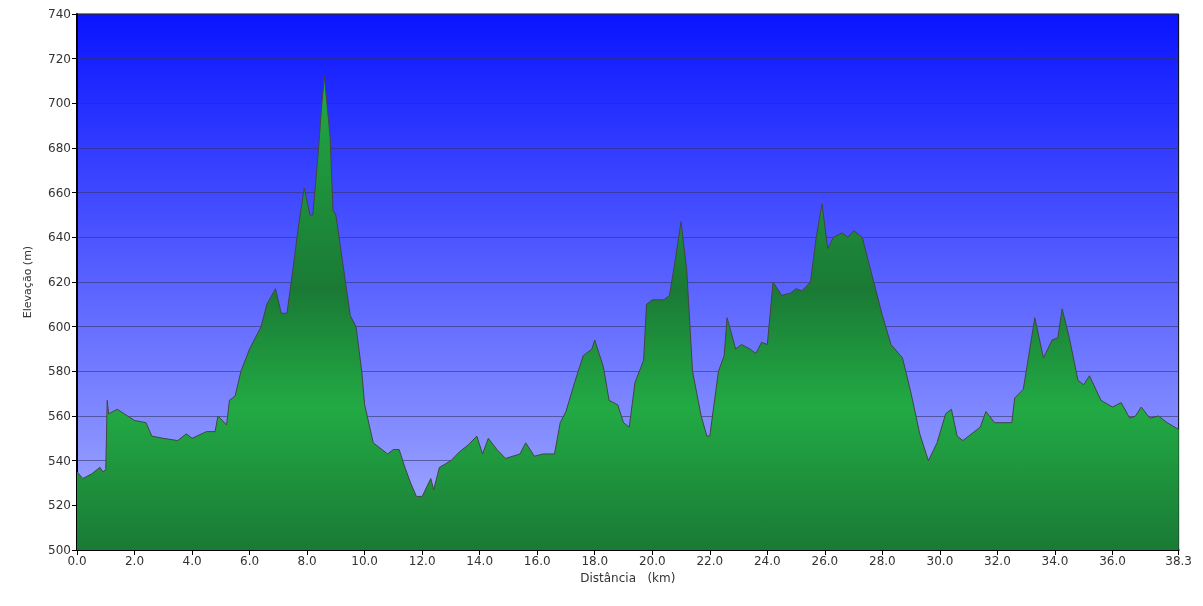 This screenshot has height=606, width=1203. What do you see at coordinates (27, 282) in the screenshot?
I see `y-axis-title: Elevação (m)` at bounding box center [27, 282].